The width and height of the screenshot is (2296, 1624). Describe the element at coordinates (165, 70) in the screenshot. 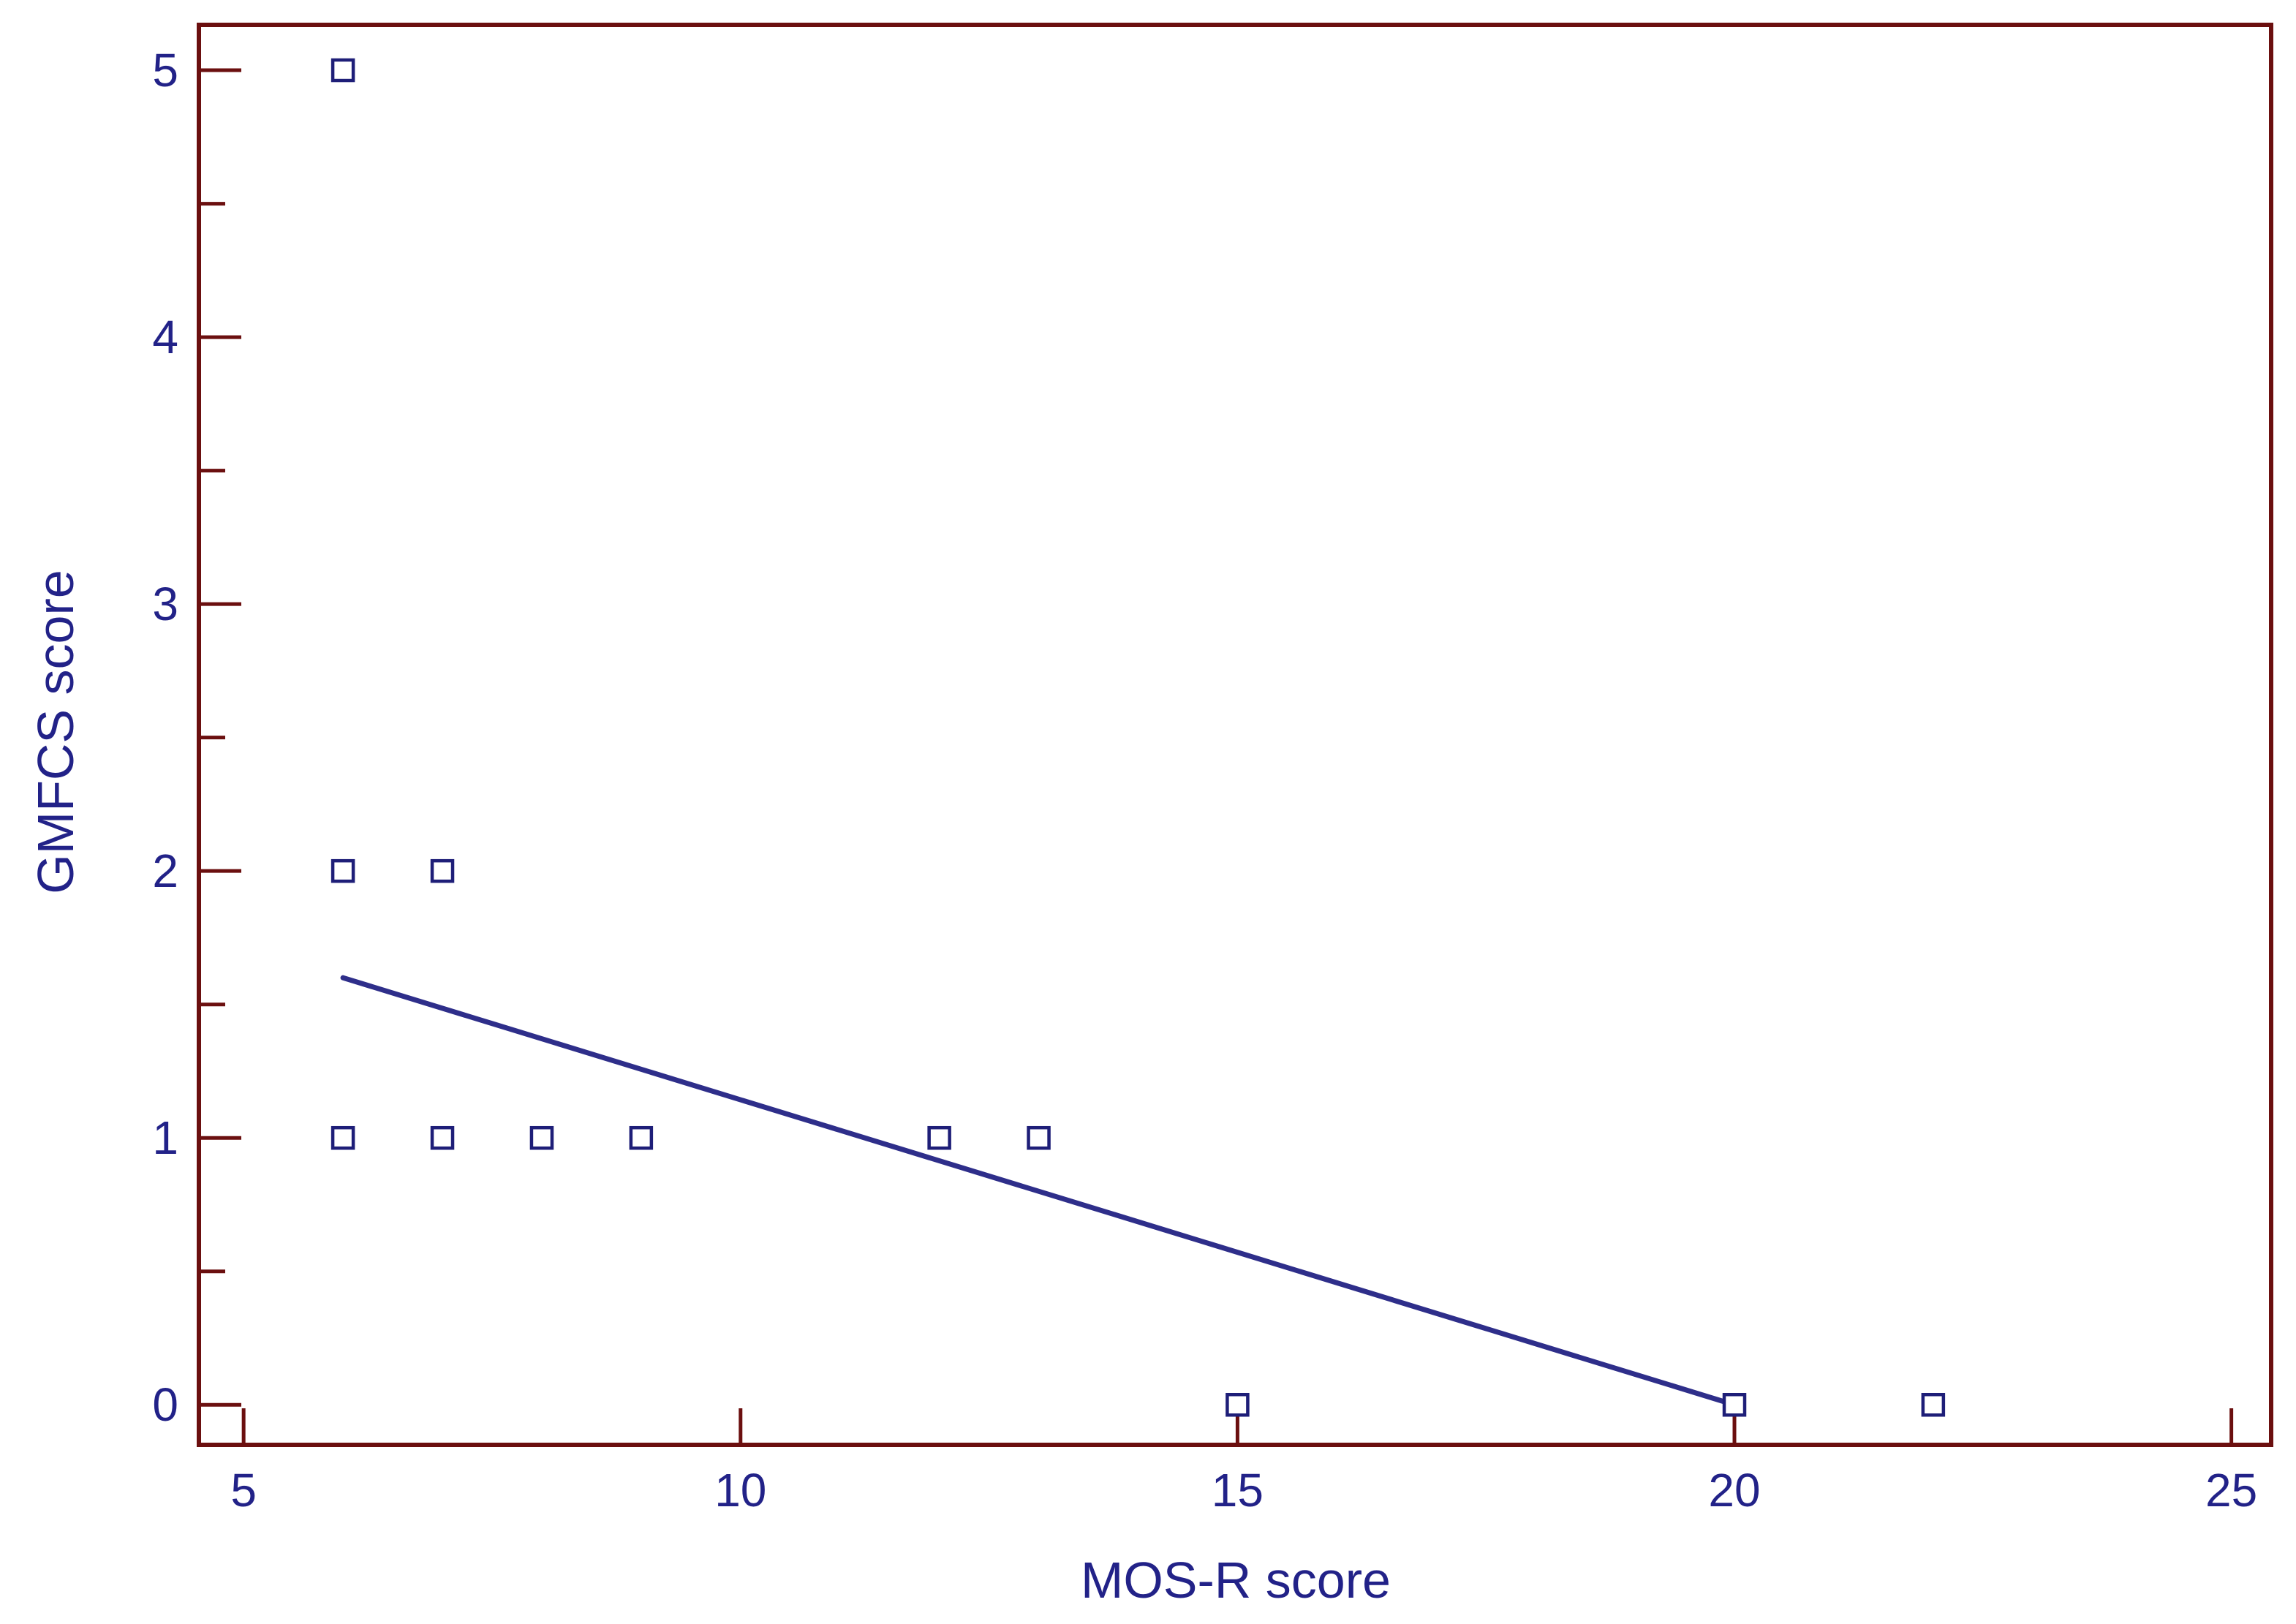

I see `y-tick-label: 5` at that location.